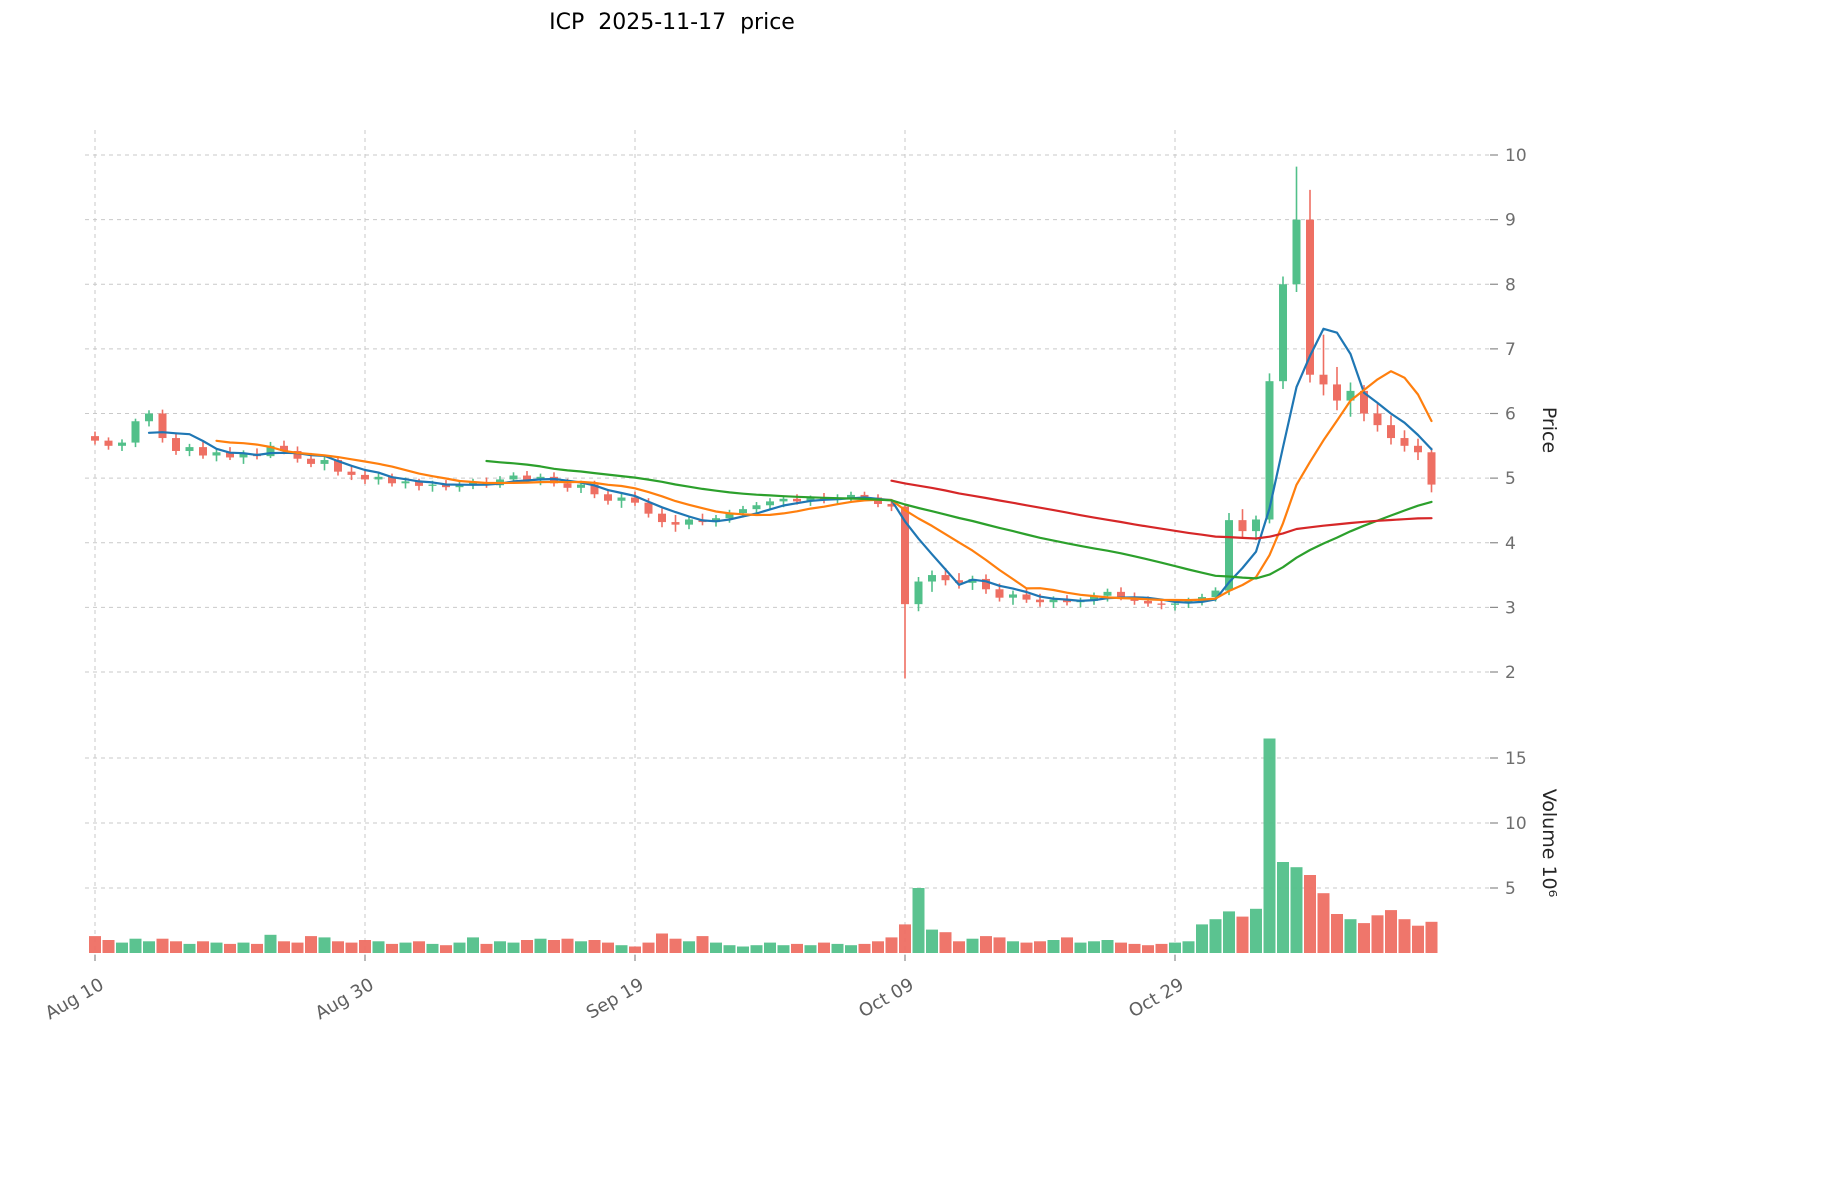  Describe the element at coordinates (1510, 415) in the screenshot. I see `price-tick-label: 6` at that location.